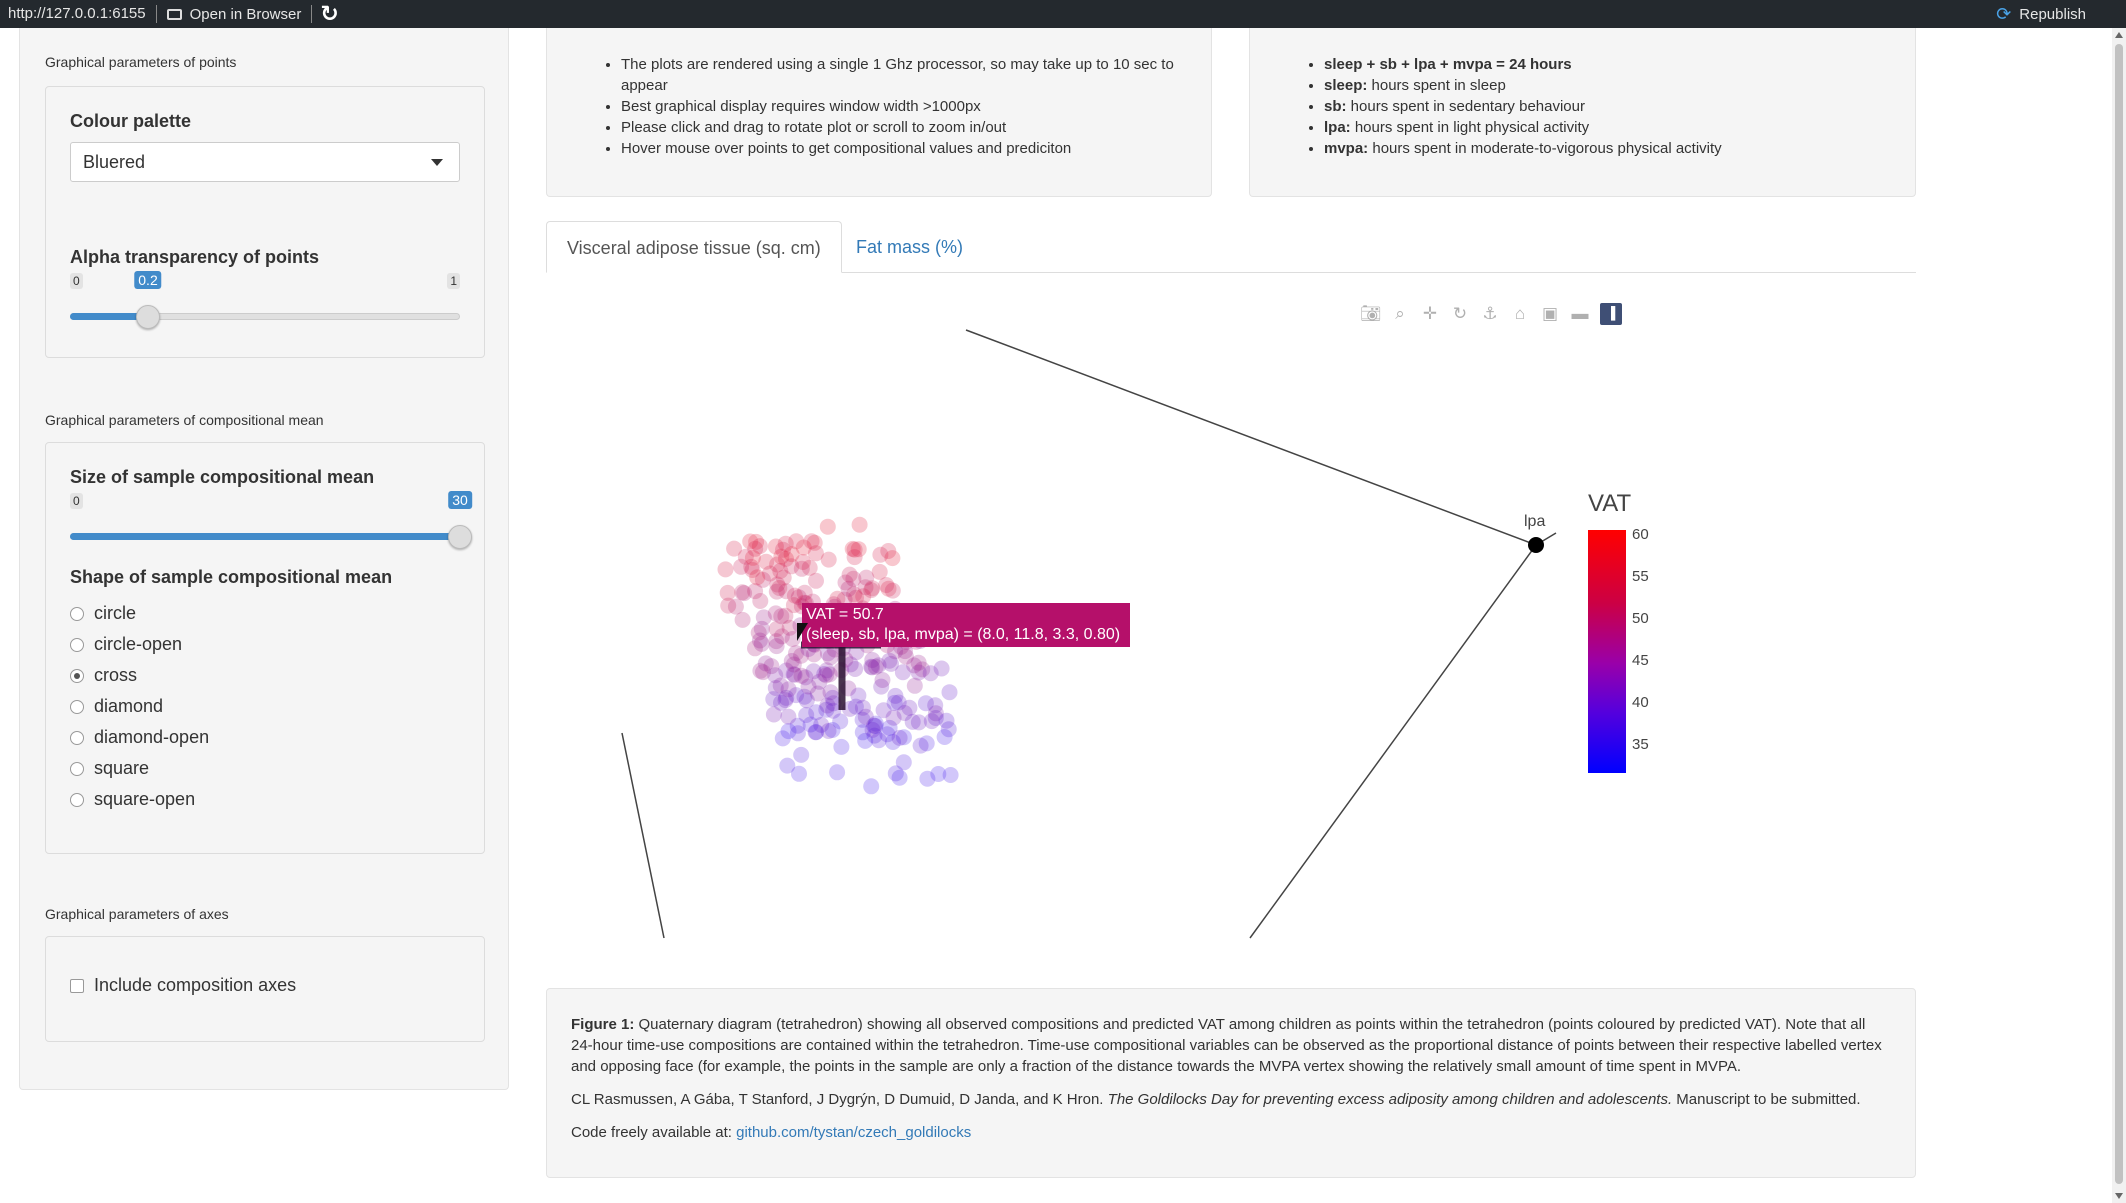 The image size is (2126, 1203). What do you see at coordinates (838, 655) in the screenshot?
I see `composition-points` at bounding box center [838, 655].